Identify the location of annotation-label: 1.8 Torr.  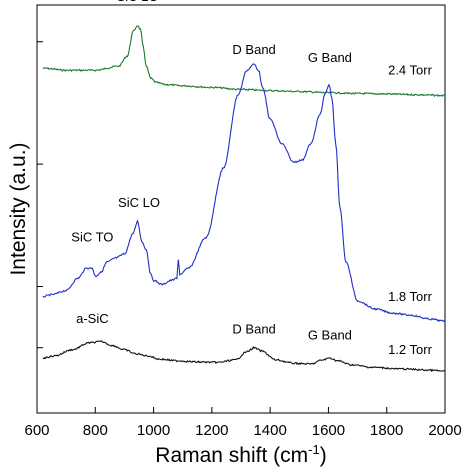
(410, 296).